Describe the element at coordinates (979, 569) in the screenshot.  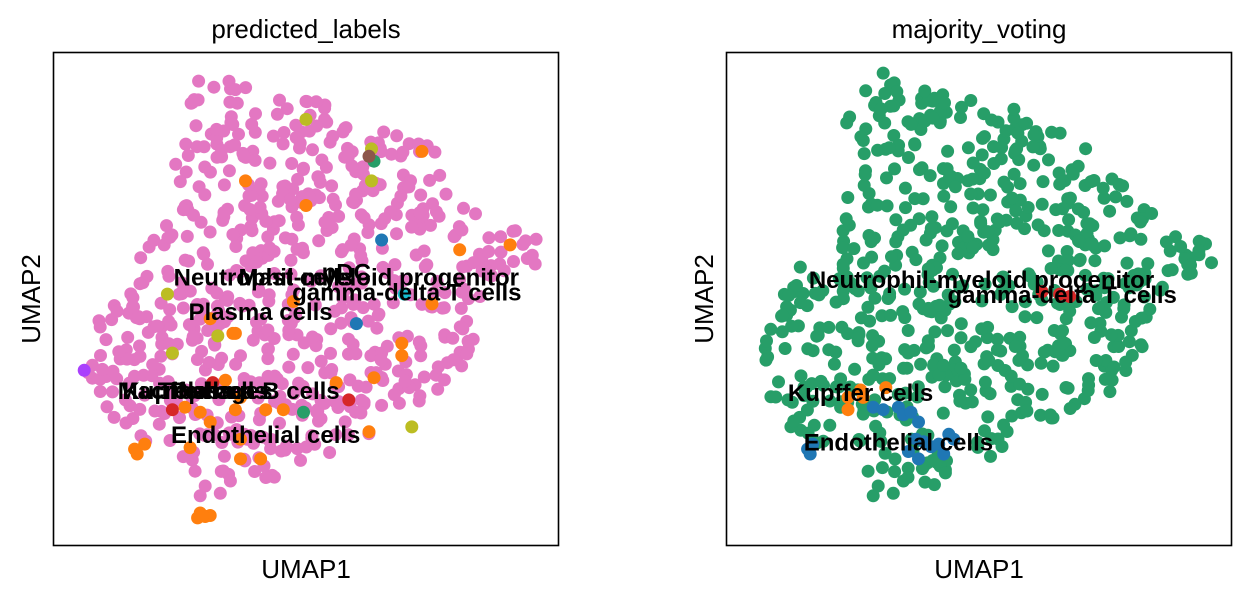
I see `x-axis-label: UMAP1` at that location.